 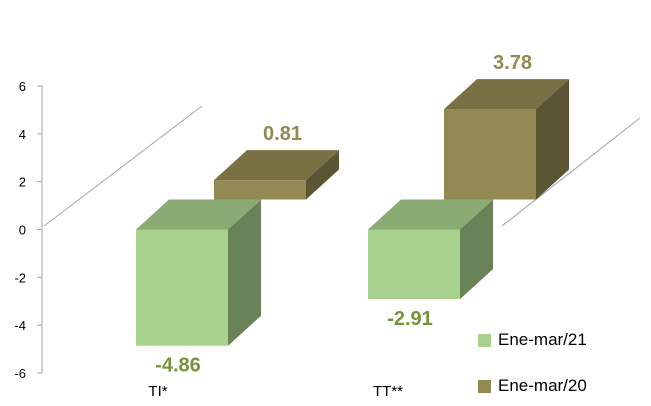 What do you see at coordinates (506, 139) in the screenshot?
I see `bar-series-2-tt` at bounding box center [506, 139].